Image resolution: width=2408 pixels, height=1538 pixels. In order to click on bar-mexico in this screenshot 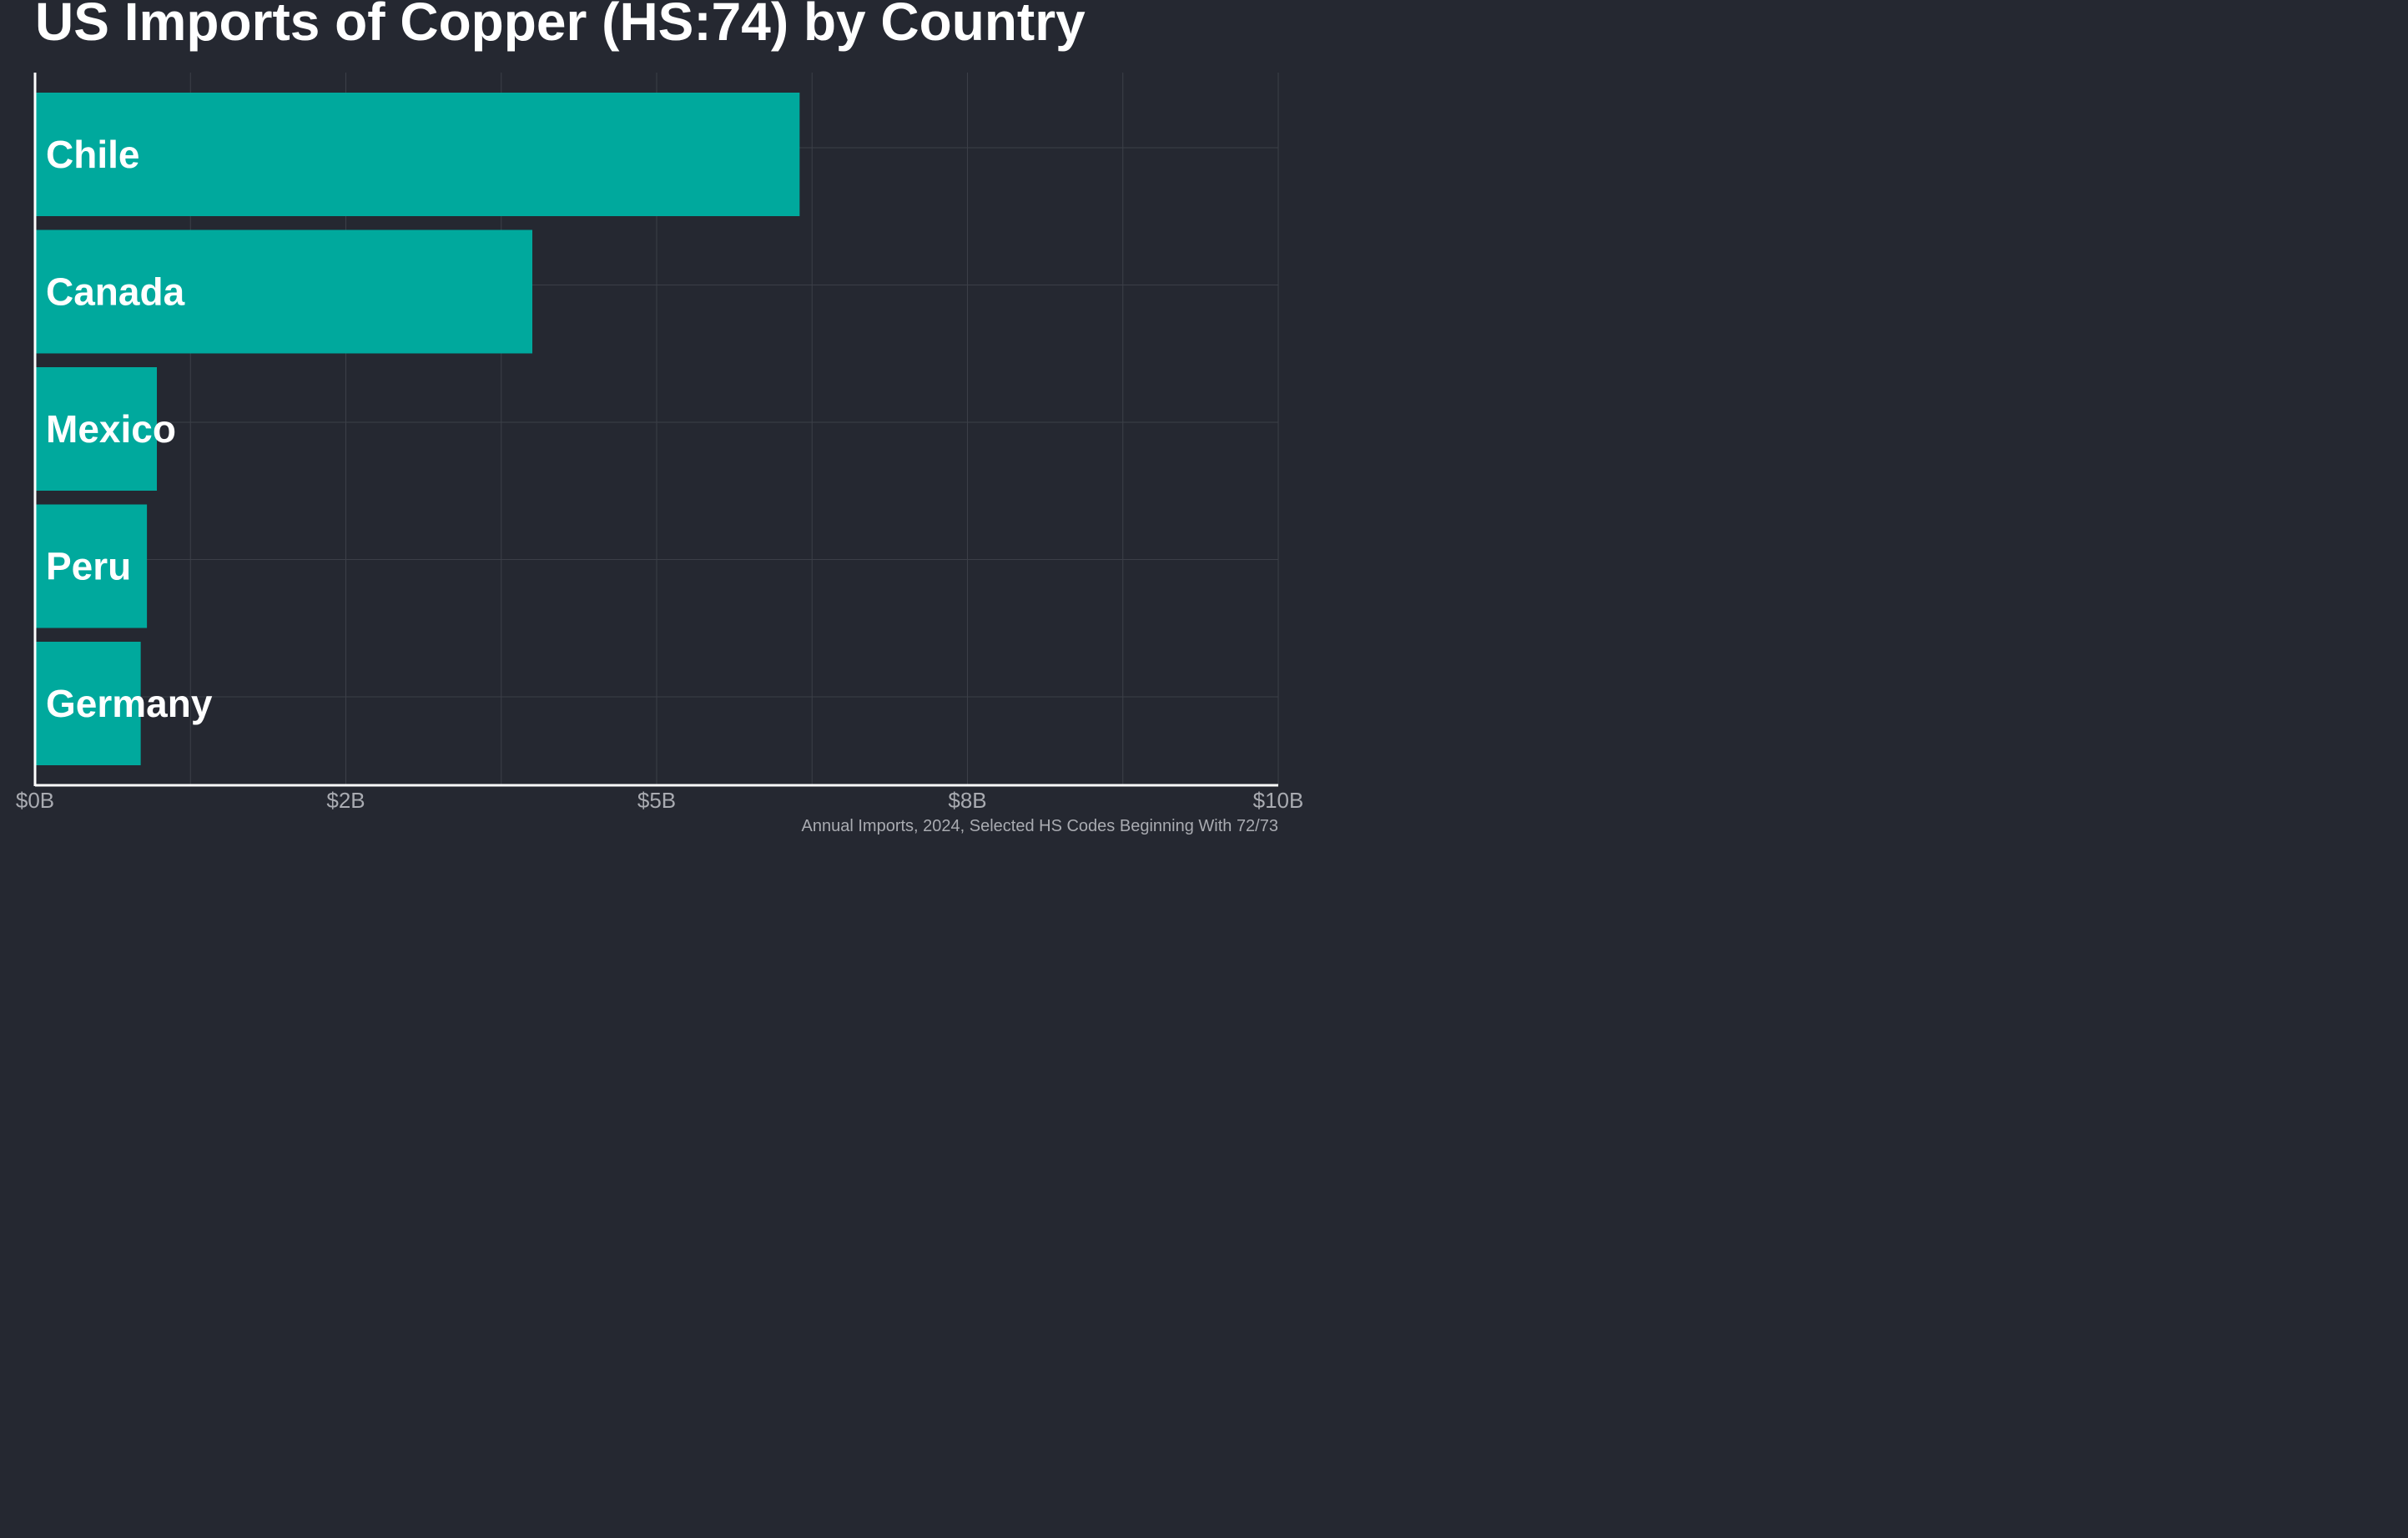, I will do `click(96, 429)`.